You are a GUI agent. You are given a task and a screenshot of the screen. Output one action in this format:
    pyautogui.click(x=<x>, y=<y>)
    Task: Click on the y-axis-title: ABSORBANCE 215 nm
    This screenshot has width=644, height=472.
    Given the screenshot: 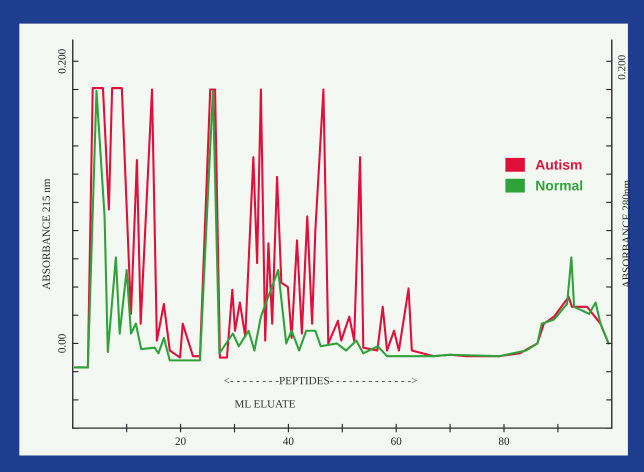 What is the action you would take?
    pyautogui.click(x=46, y=234)
    